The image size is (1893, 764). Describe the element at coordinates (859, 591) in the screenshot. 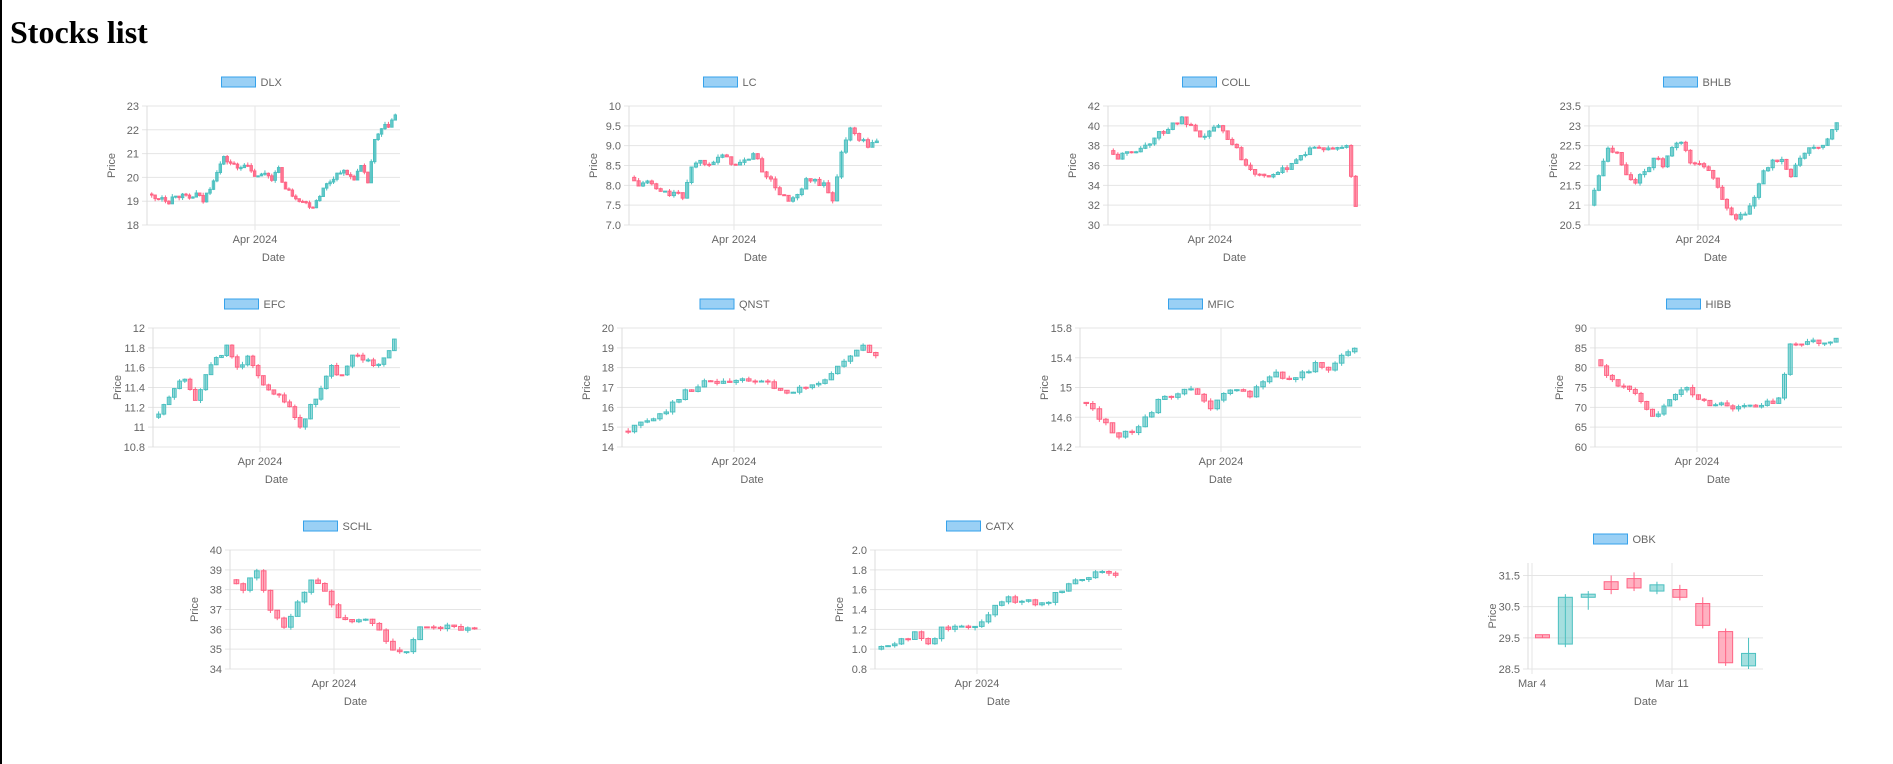

I see `y-tick-label: 1.6` at that location.